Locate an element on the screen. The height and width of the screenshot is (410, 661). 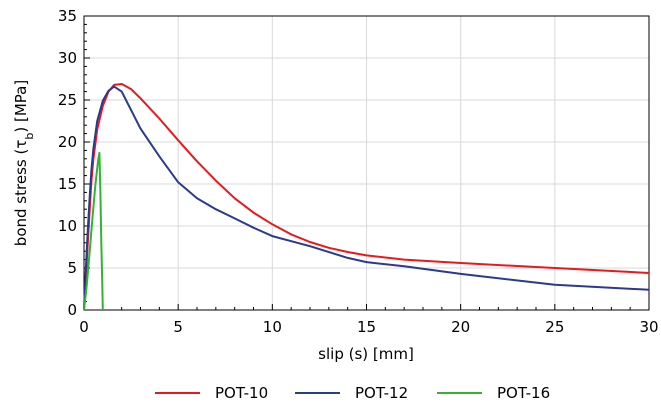
legend-label-pot-10: POT-10 is located at coordinates (241, 393).